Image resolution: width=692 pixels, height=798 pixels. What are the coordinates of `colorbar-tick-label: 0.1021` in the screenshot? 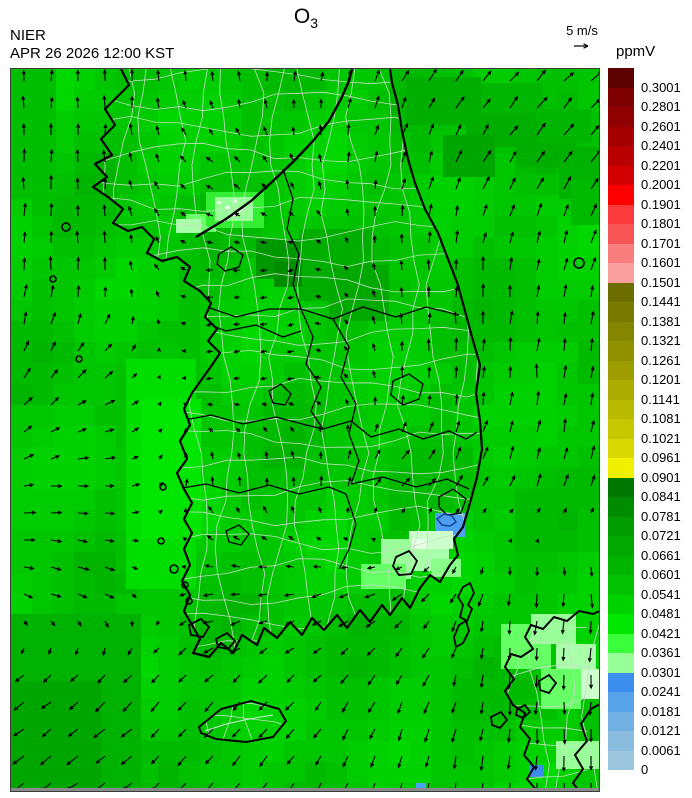 It's located at (661, 438).